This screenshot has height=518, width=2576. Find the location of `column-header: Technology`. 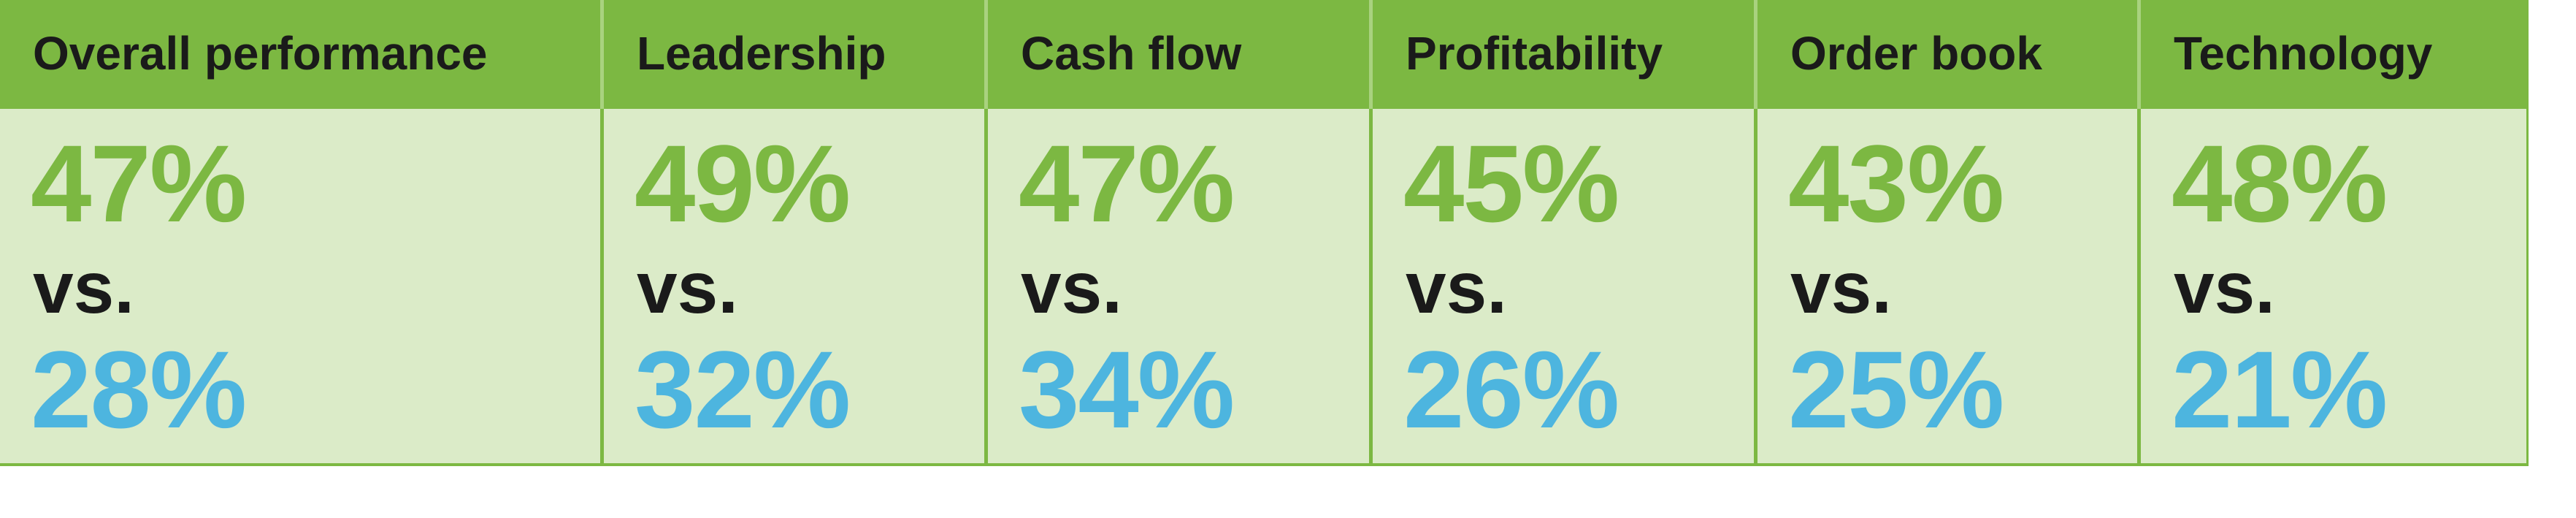

column-header: Technology is located at coordinates (2303, 53).